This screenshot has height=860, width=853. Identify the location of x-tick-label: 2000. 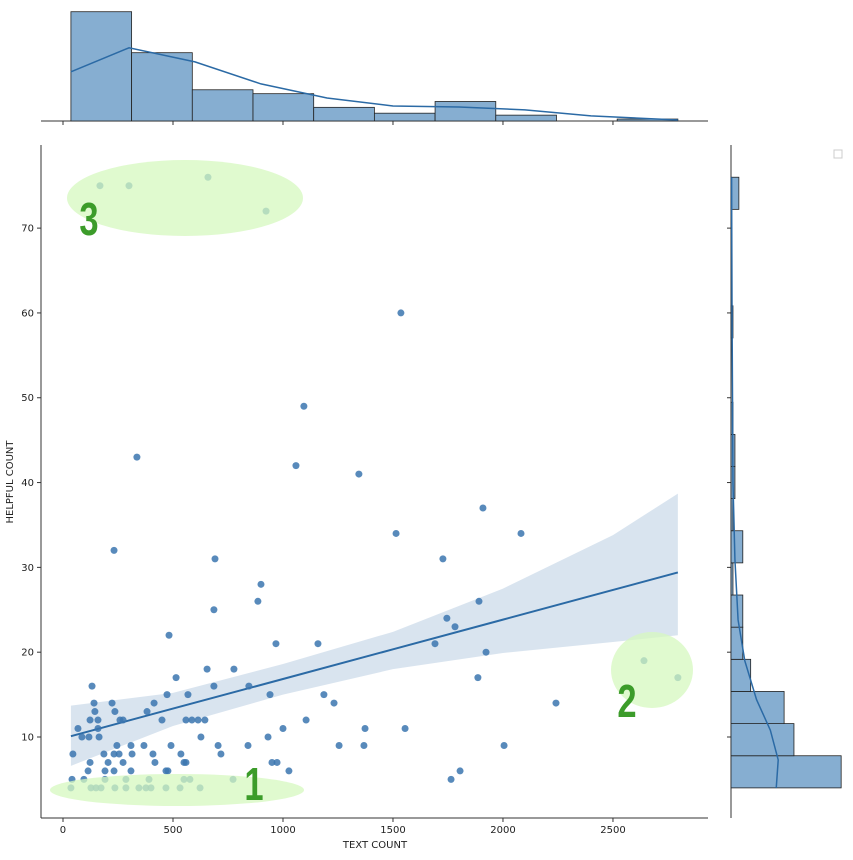
(502, 830).